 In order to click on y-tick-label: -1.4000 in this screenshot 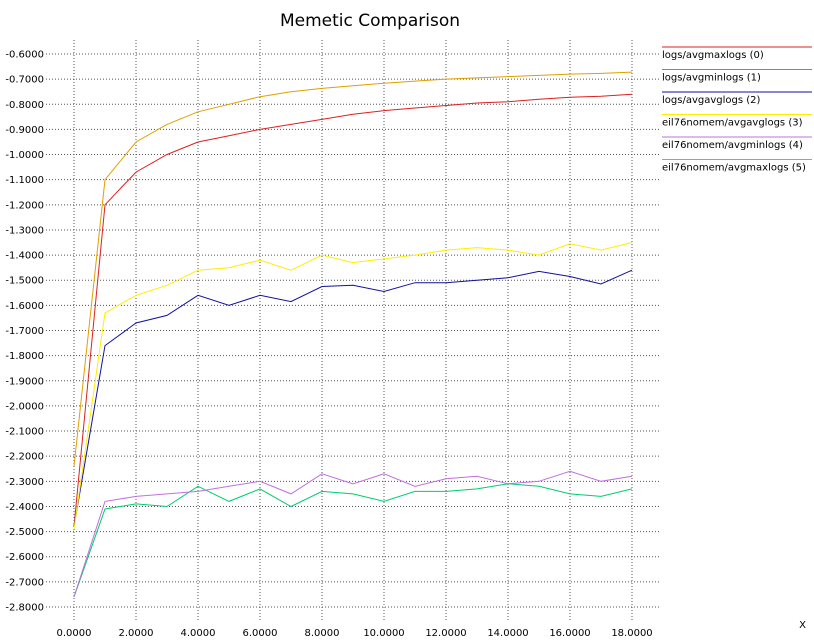, I will do `click(24, 256)`.